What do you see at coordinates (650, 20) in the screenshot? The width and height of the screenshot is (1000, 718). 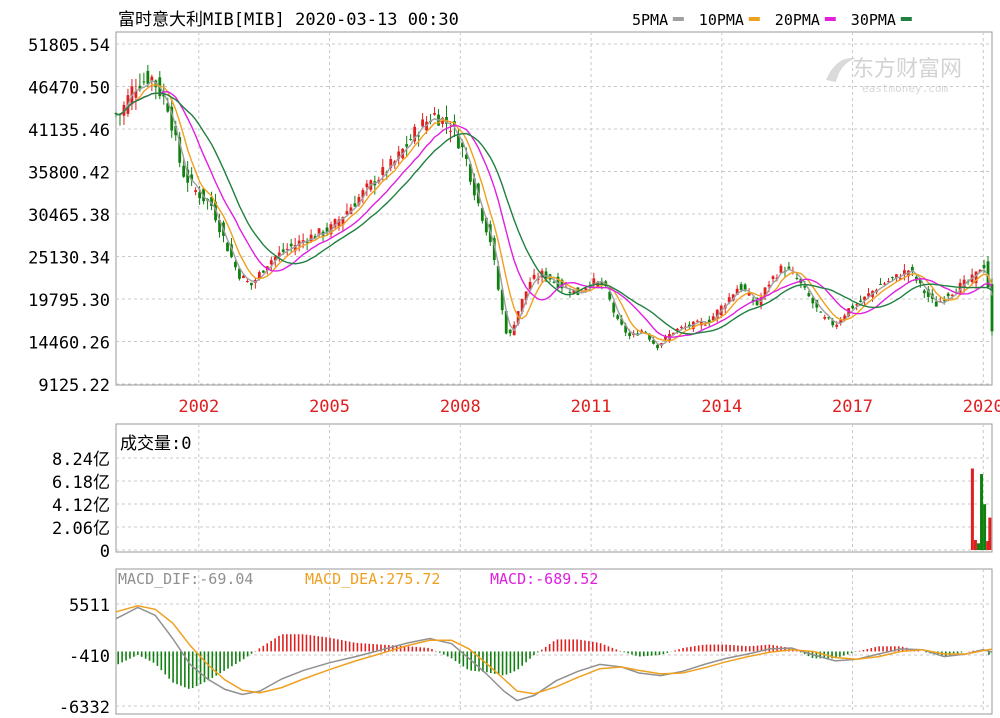 I see `ma-legend-label: 5PMA` at bounding box center [650, 20].